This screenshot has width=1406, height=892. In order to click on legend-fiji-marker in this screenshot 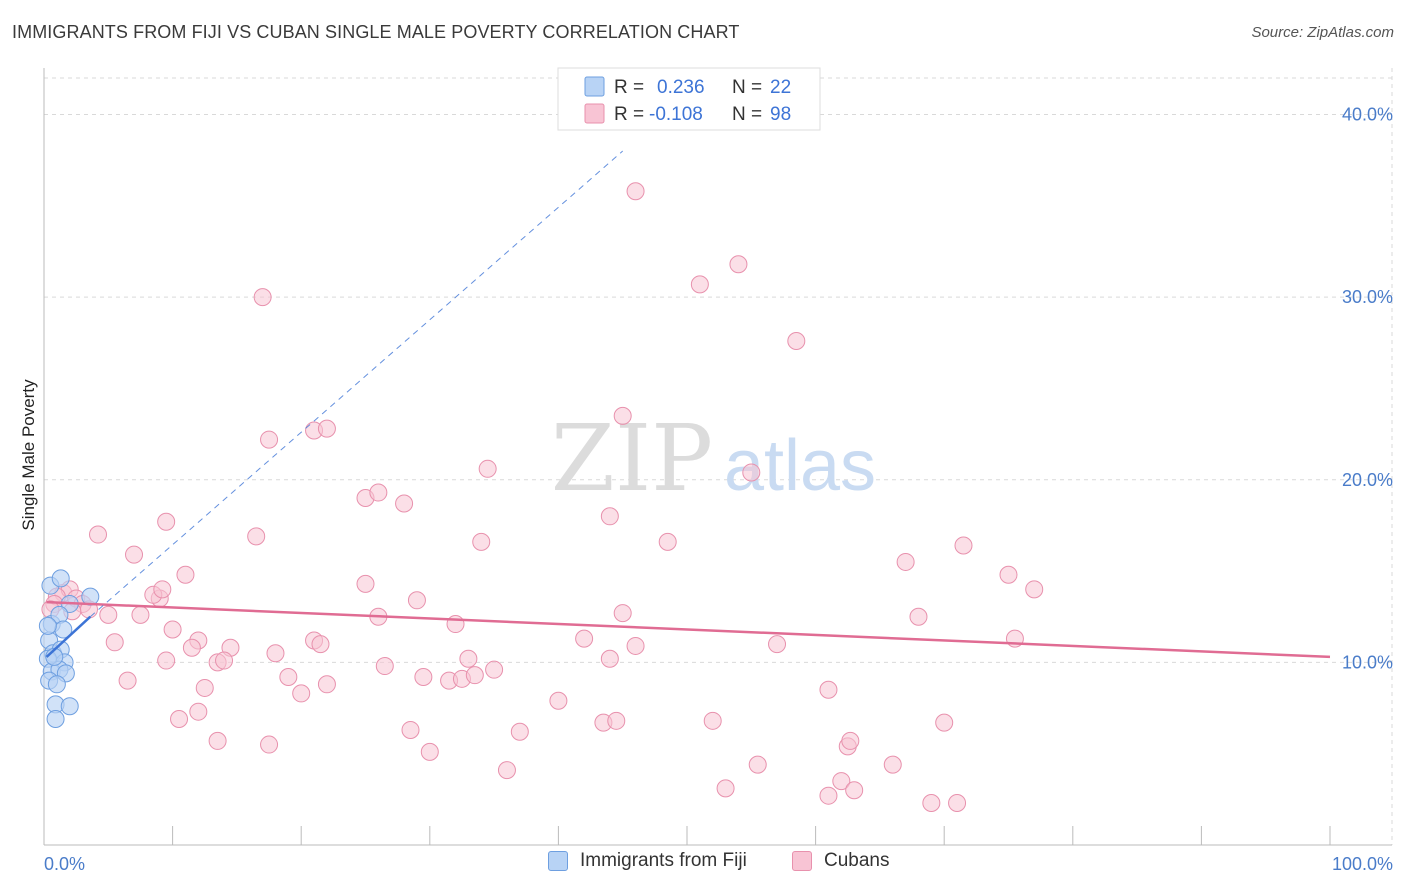, I will do `click(558, 861)`.